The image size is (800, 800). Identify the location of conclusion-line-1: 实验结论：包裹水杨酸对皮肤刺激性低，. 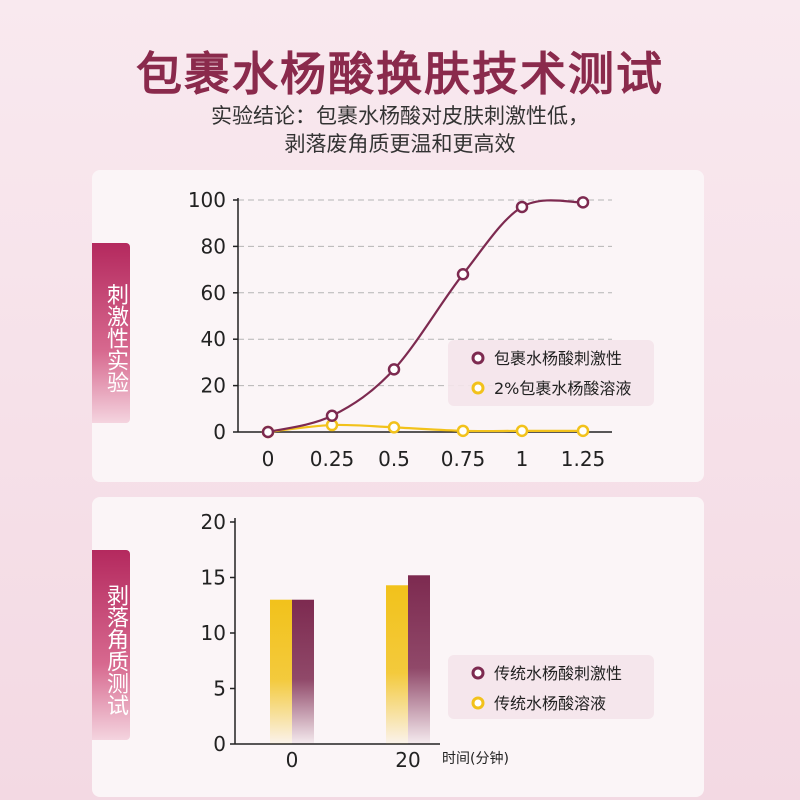
(400, 116).